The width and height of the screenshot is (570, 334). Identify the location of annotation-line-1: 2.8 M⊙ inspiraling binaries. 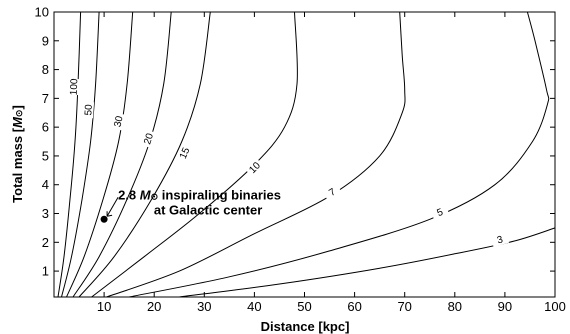
(199, 194).